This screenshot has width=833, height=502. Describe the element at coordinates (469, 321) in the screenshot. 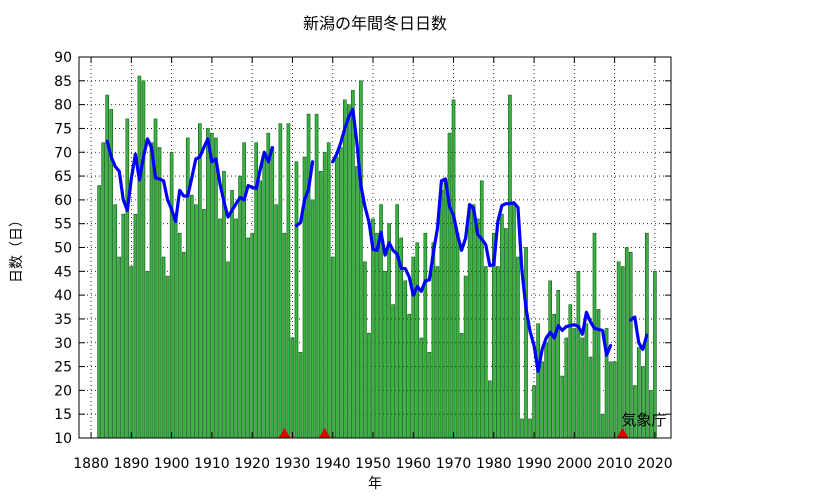

I see `bar-1974` at that location.